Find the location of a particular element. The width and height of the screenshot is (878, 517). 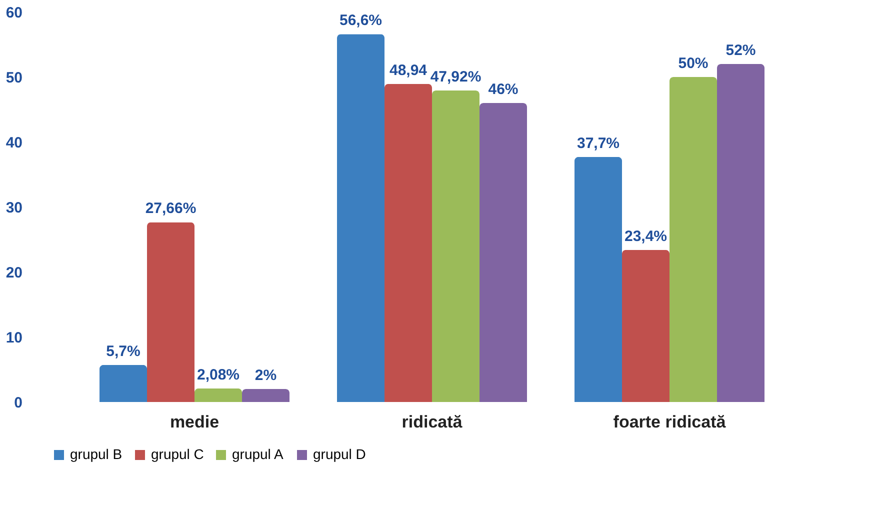

data-label: 5,7% is located at coordinates (123, 351).